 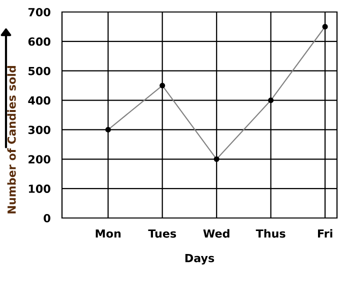 What do you see at coordinates (199, 259) in the screenshot?
I see `x-axis-title: Days` at bounding box center [199, 259].